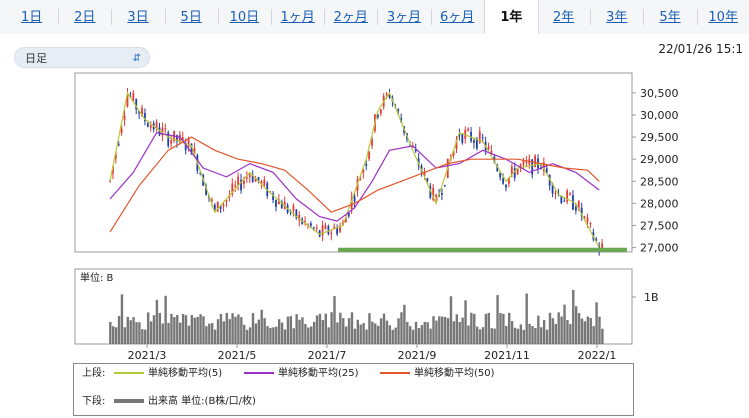 The width and height of the screenshot is (749, 418). I want to click on legend-item-ma5: 単純移動平均(5), so click(168, 374).